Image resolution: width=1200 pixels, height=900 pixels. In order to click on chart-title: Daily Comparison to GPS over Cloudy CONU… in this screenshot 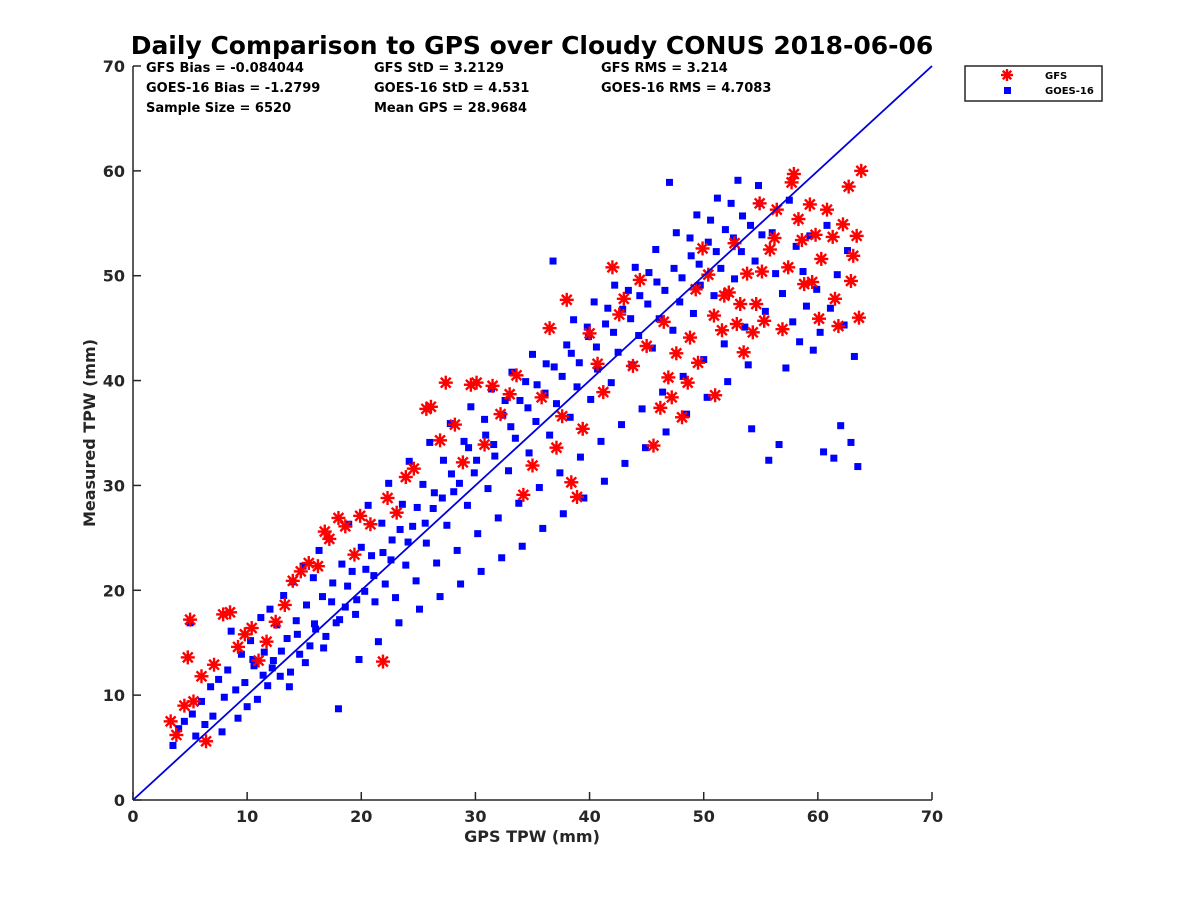, I will do `click(532, 45)`.